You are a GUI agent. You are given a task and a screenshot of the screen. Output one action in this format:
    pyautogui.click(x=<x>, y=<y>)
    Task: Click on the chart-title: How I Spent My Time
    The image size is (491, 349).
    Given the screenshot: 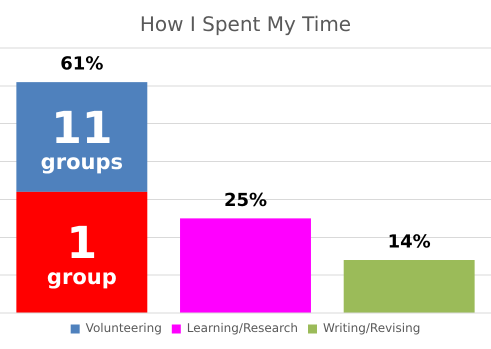 What is the action you would take?
    pyautogui.click(x=246, y=24)
    